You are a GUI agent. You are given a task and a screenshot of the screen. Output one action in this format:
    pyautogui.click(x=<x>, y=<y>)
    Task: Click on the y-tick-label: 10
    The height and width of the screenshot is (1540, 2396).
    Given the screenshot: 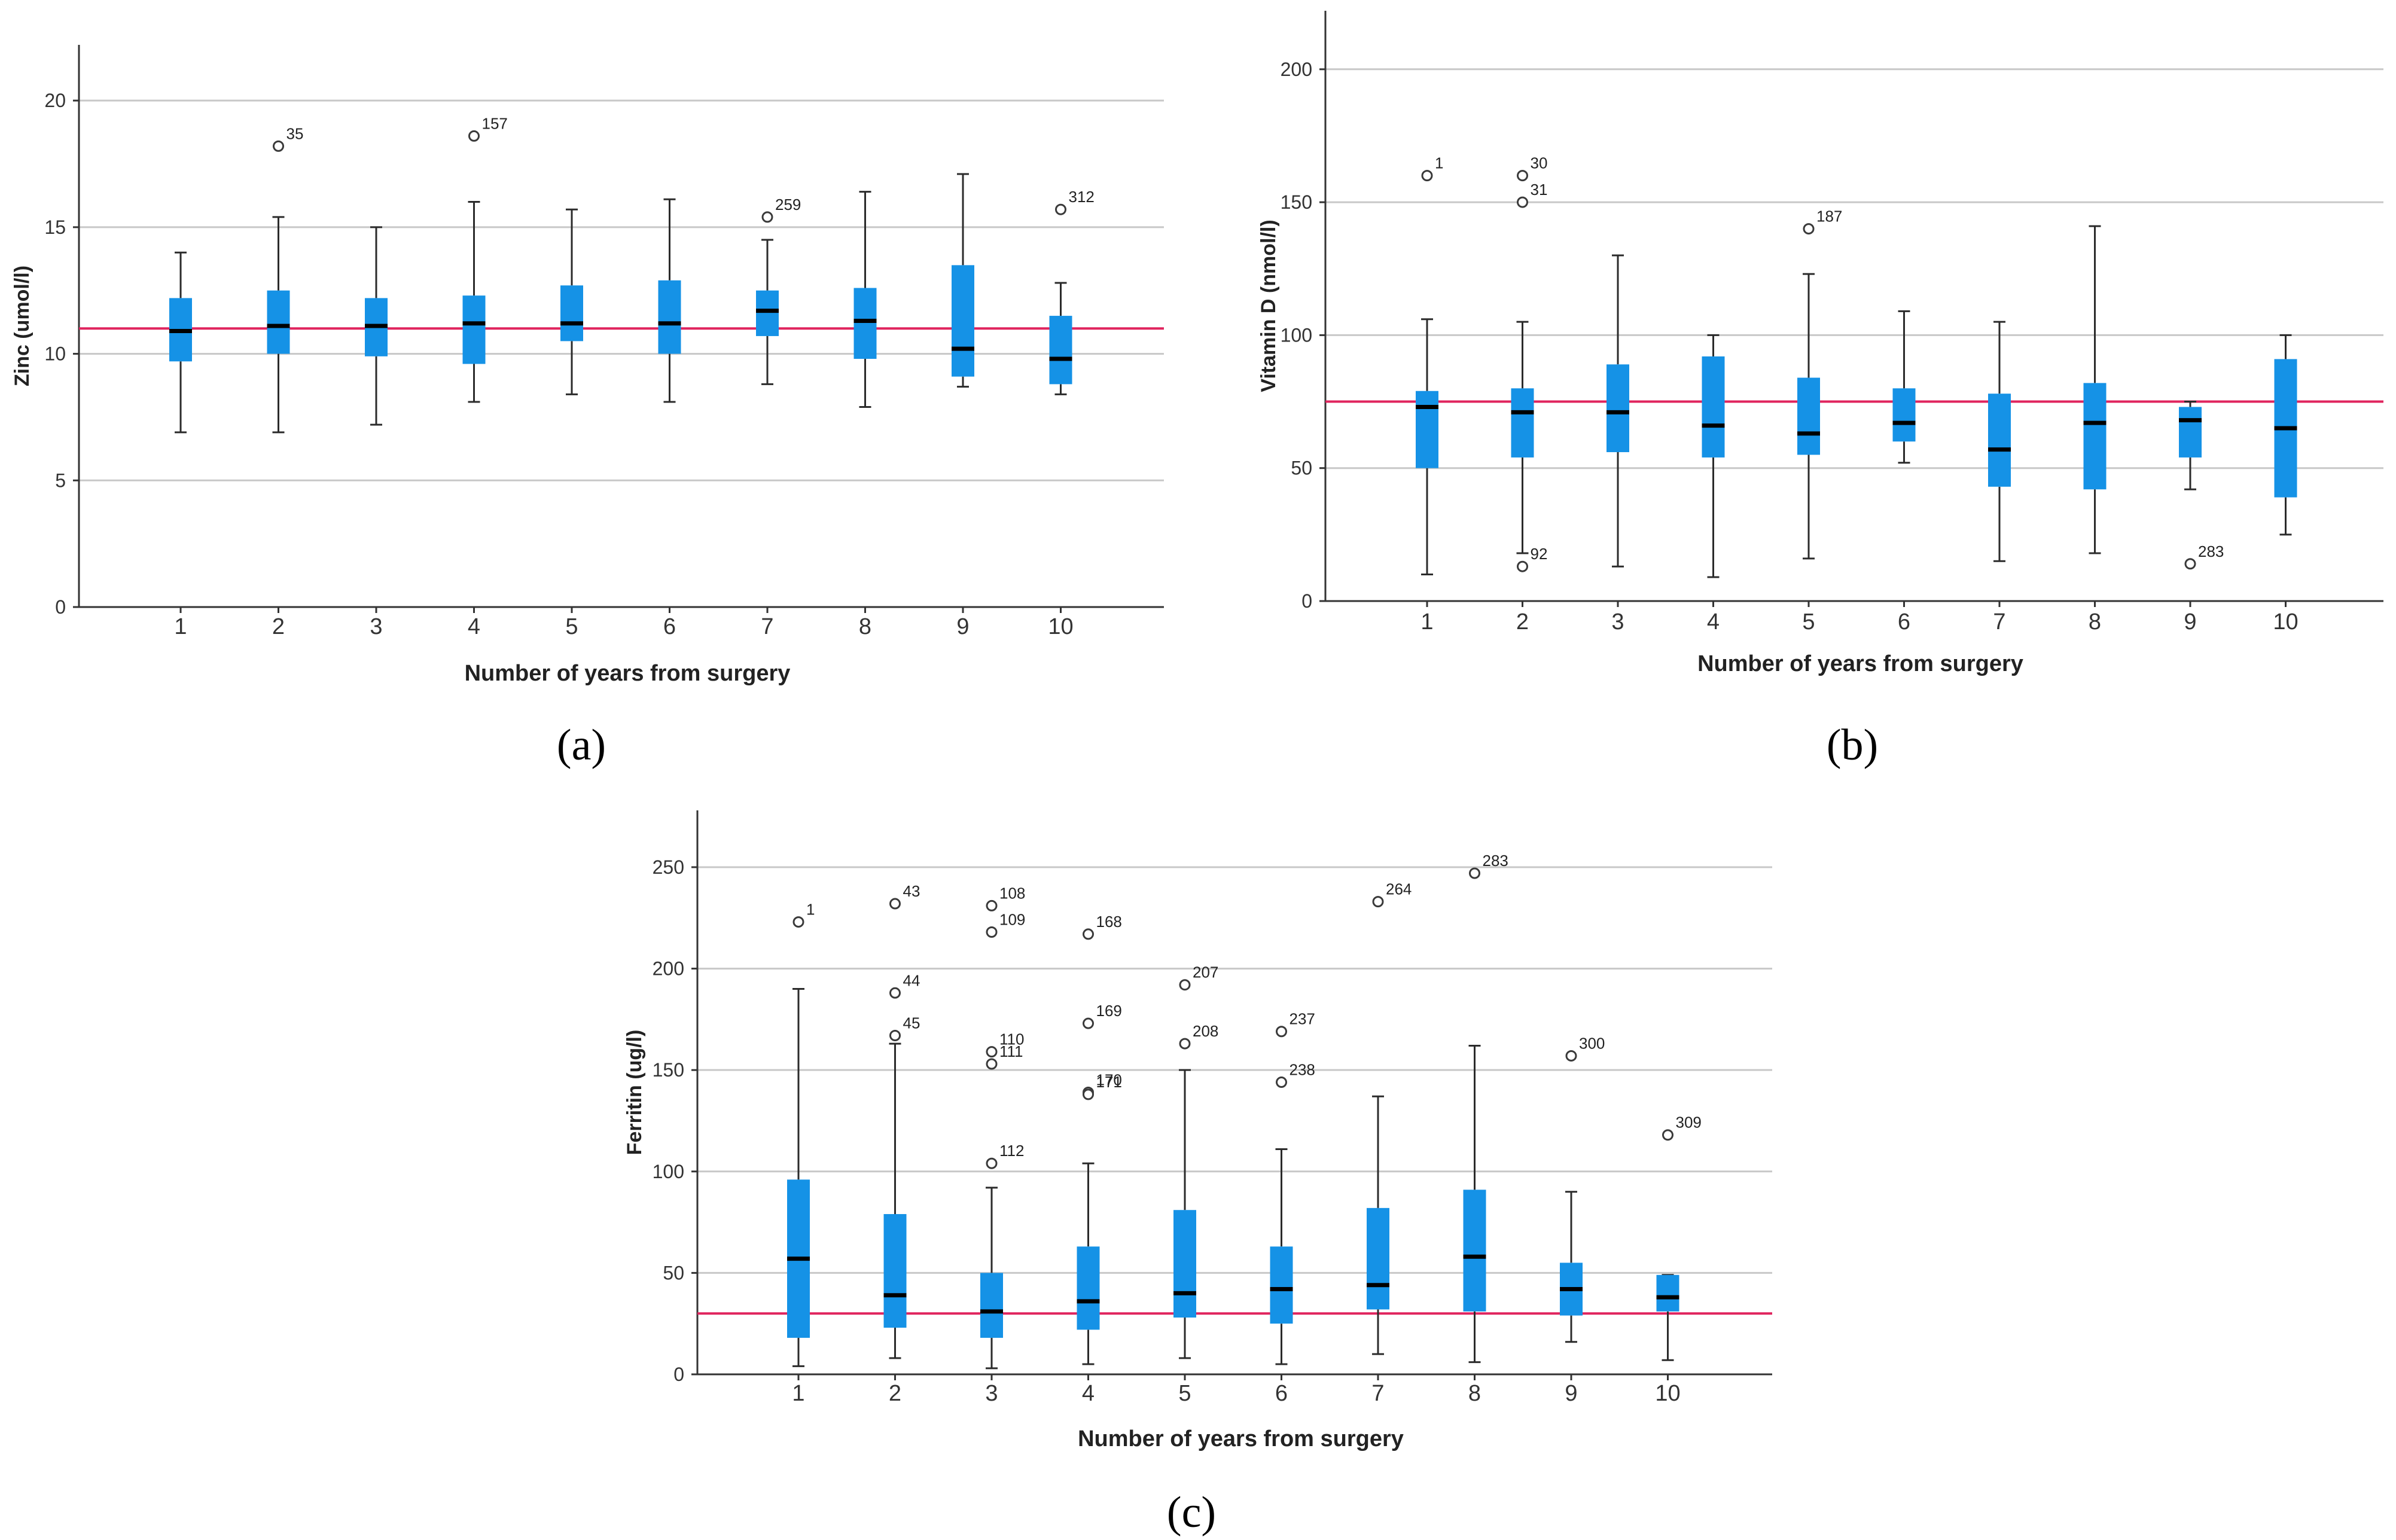 What is the action you would take?
    pyautogui.click(x=55, y=354)
    